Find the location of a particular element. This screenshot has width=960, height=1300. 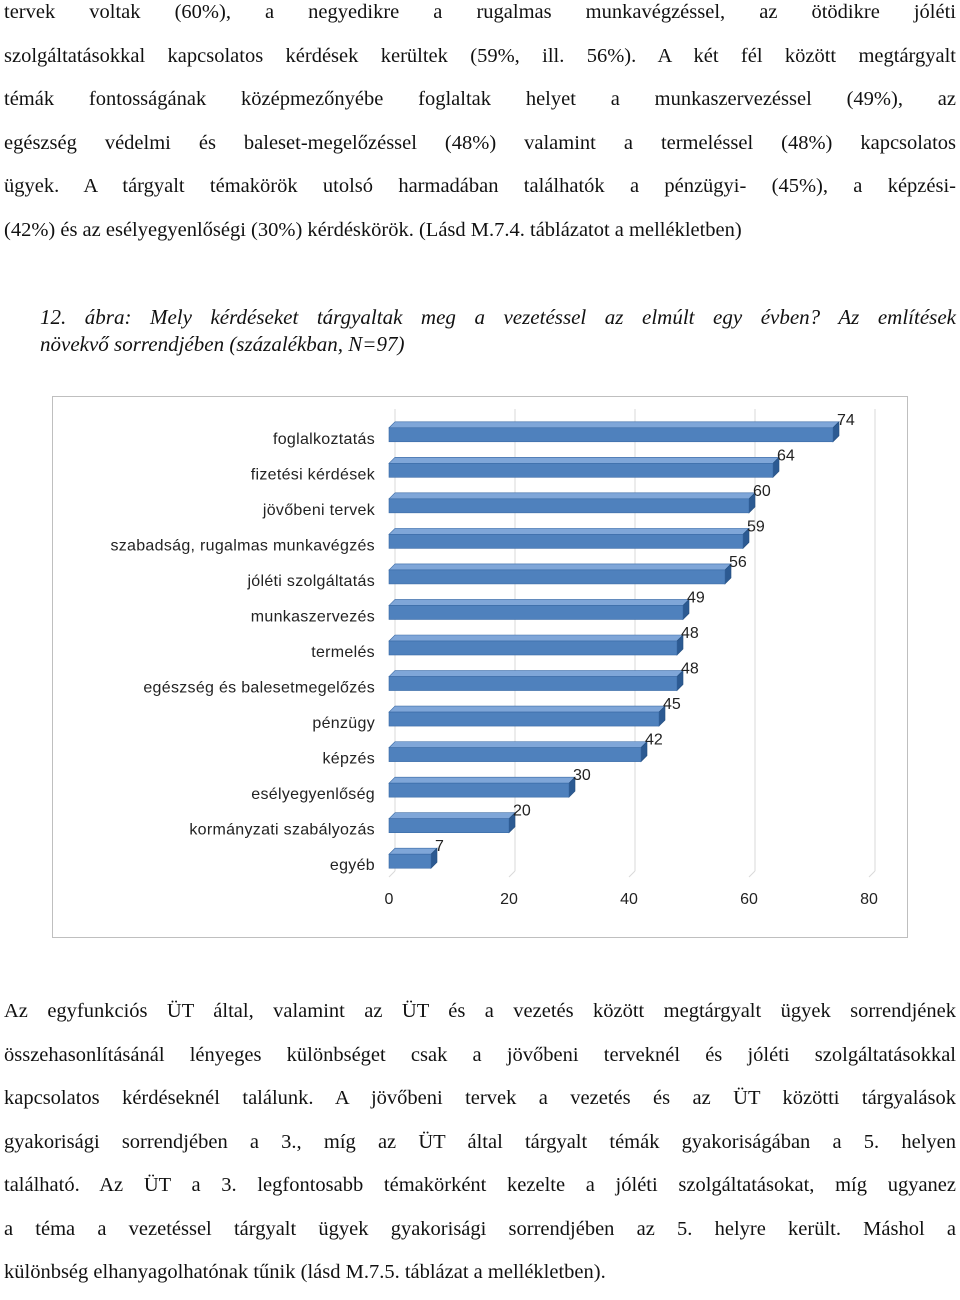

category-label: munkaszervezés is located at coordinates (313, 616).